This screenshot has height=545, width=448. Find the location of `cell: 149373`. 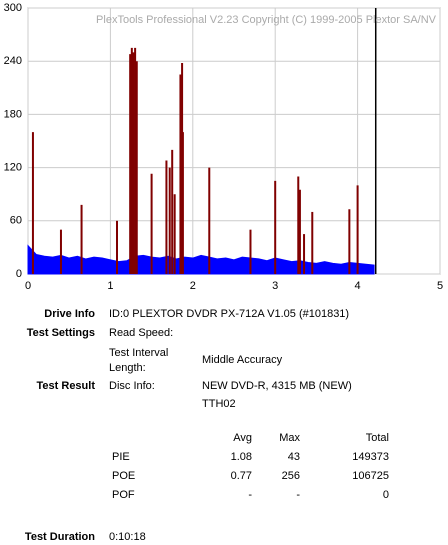

cell: 149373 is located at coordinates (370, 457).